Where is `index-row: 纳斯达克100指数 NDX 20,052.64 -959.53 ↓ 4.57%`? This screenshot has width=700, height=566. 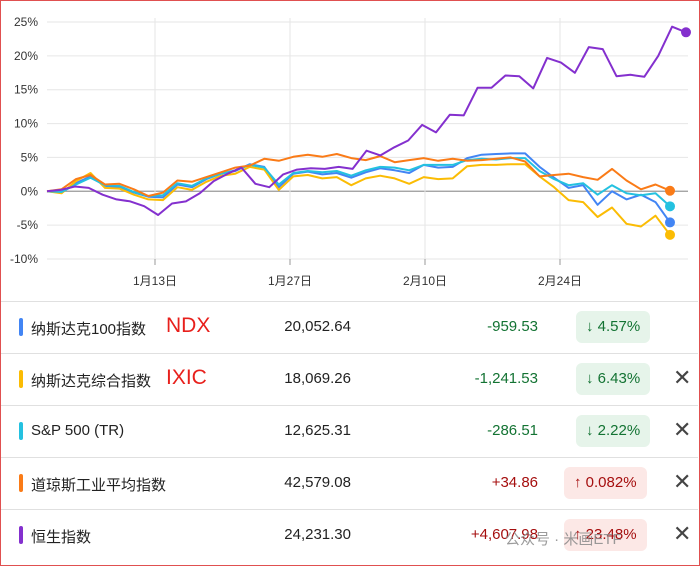
index-row: 纳斯达克100指数 NDX 20,052.64 -959.53 ↓ 4.57% is located at coordinates (349, 327).